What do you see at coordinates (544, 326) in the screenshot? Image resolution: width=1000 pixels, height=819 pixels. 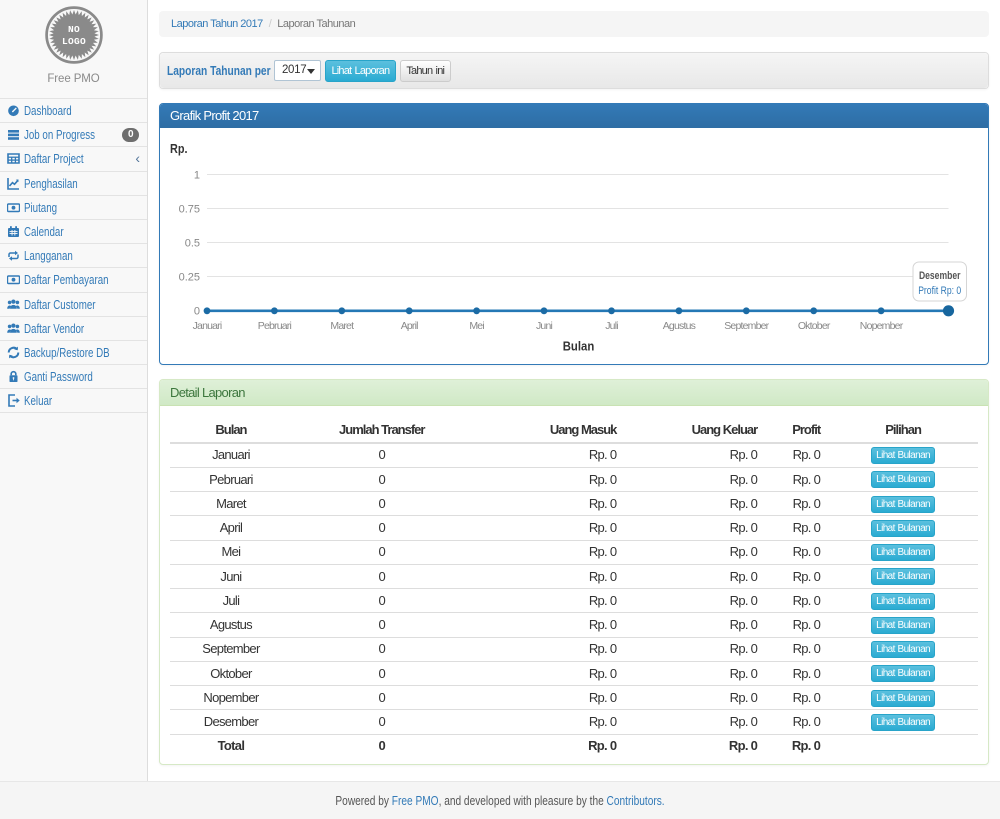 I see `svg-text: Juni` at bounding box center [544, 326].